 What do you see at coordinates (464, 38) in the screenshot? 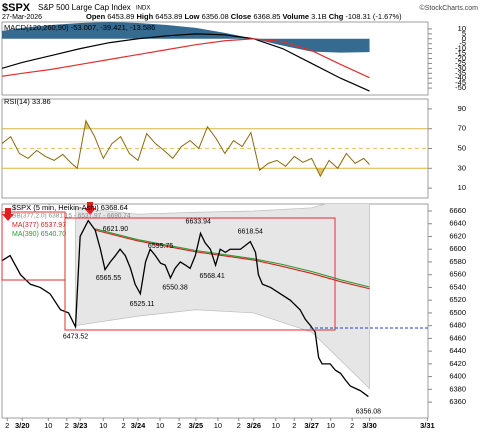
I see `y-tick-label: 0` at bounding box center [464, 38].